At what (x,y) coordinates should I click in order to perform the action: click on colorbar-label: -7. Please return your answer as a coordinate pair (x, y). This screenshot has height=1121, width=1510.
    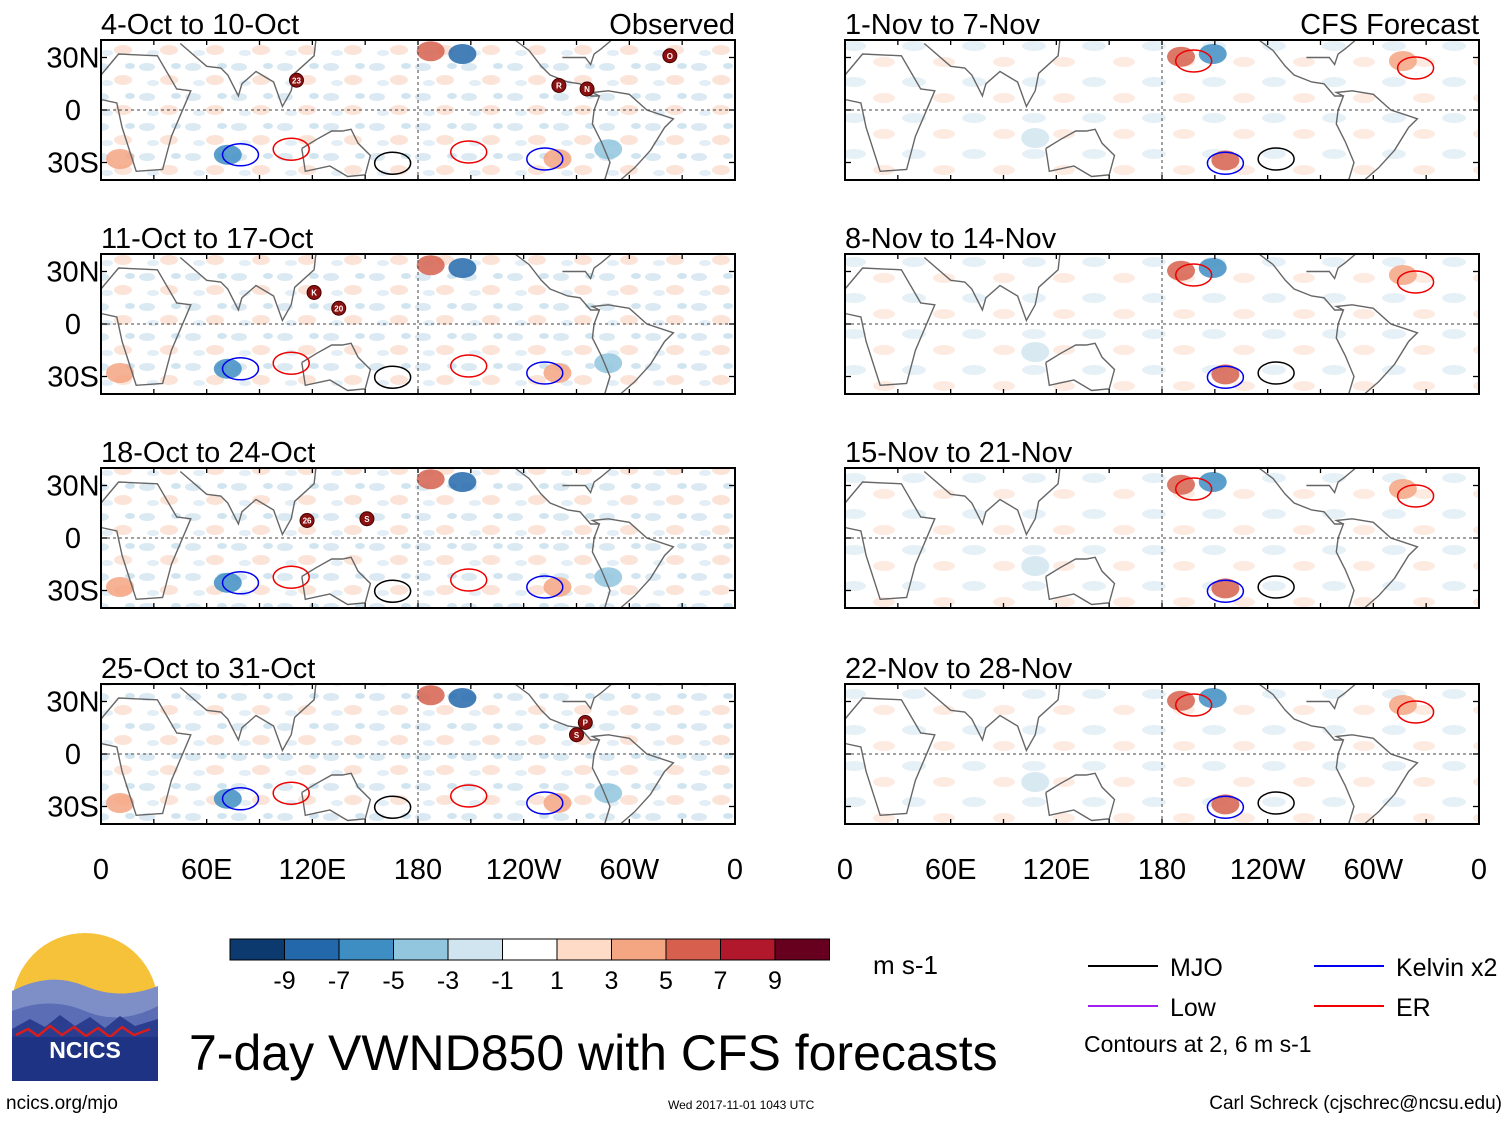
    Looking at the image, I should click on (339, 981).